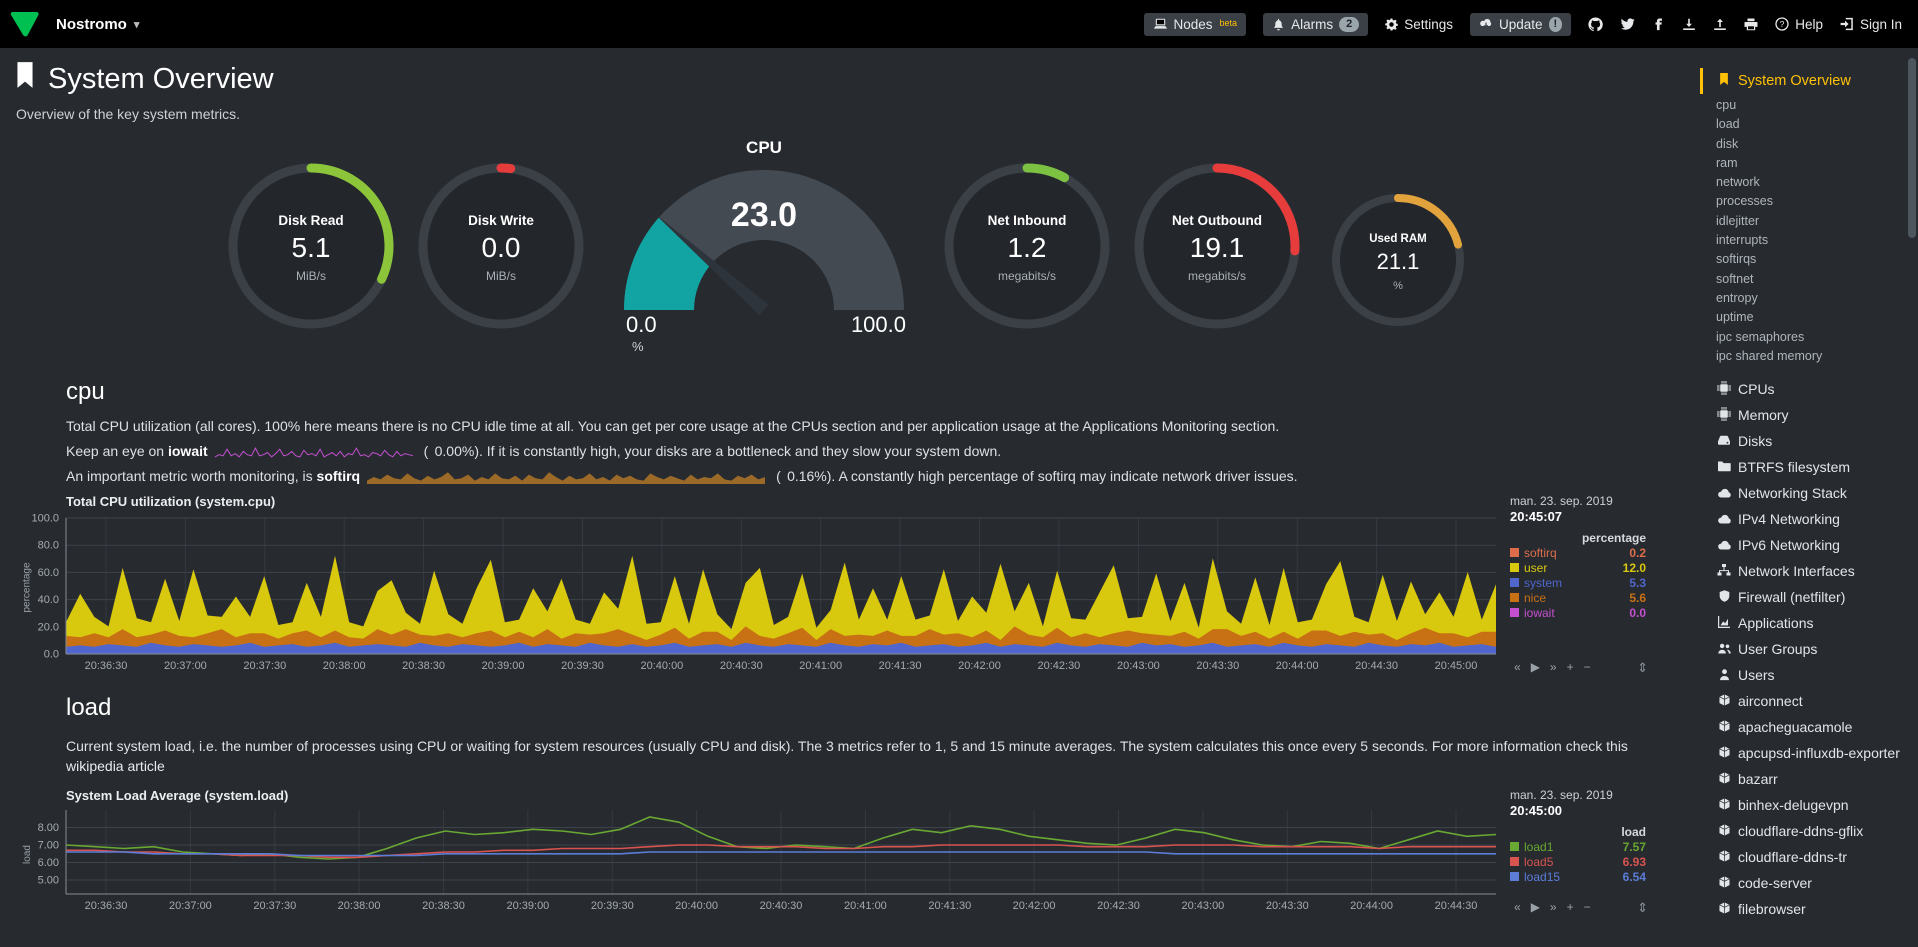 This screenshot has width=1918, height=947. I want to click on legend-row-iowait: iowait 0.0, so click(1578, 612).